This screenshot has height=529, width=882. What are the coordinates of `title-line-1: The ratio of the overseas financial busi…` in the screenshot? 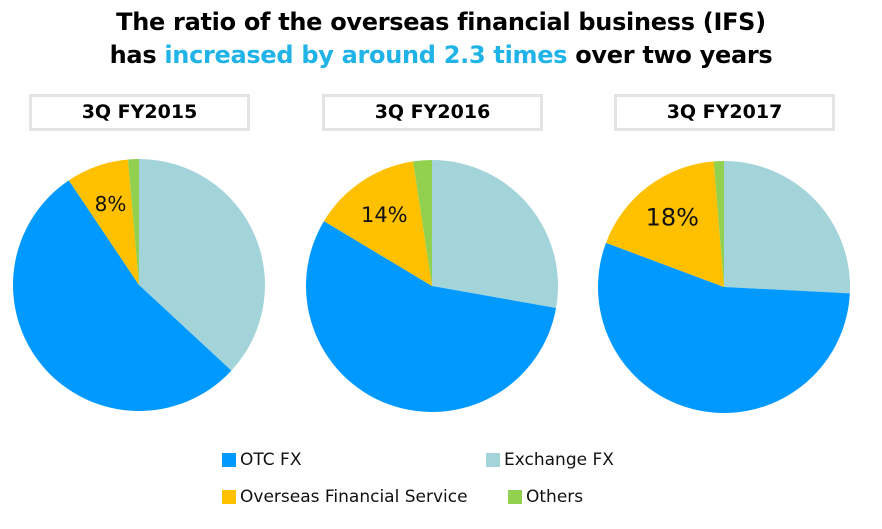 It's located at (441, 22).